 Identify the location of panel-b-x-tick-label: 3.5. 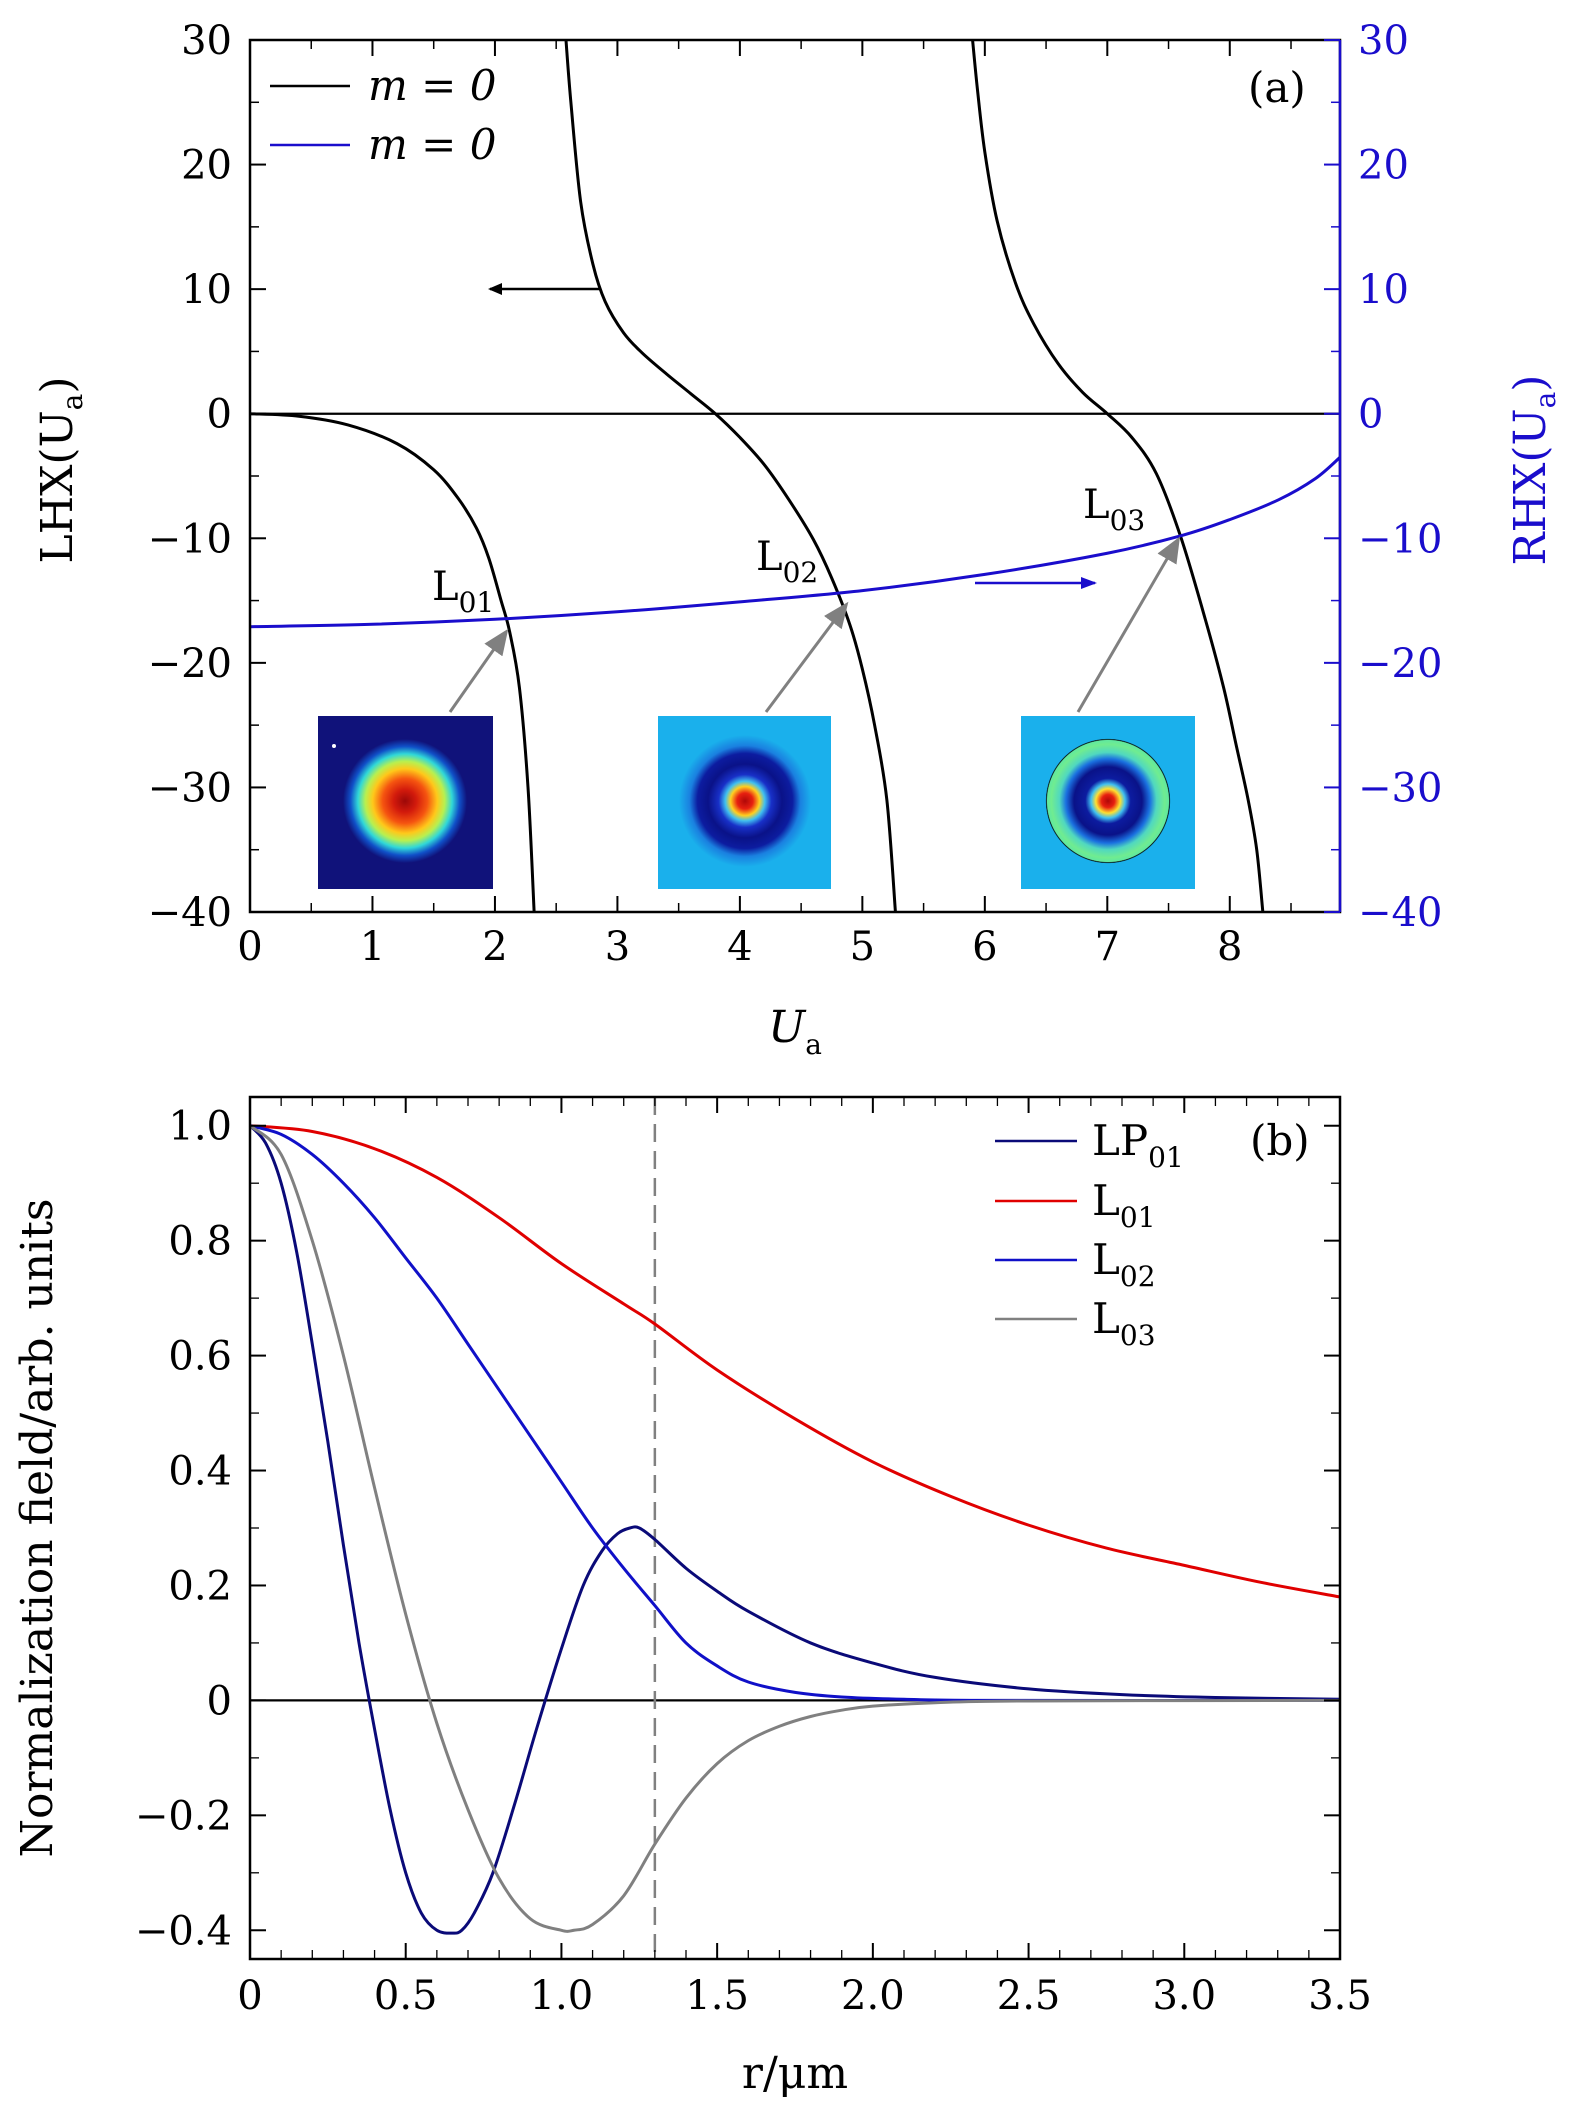
(1340, 1996).